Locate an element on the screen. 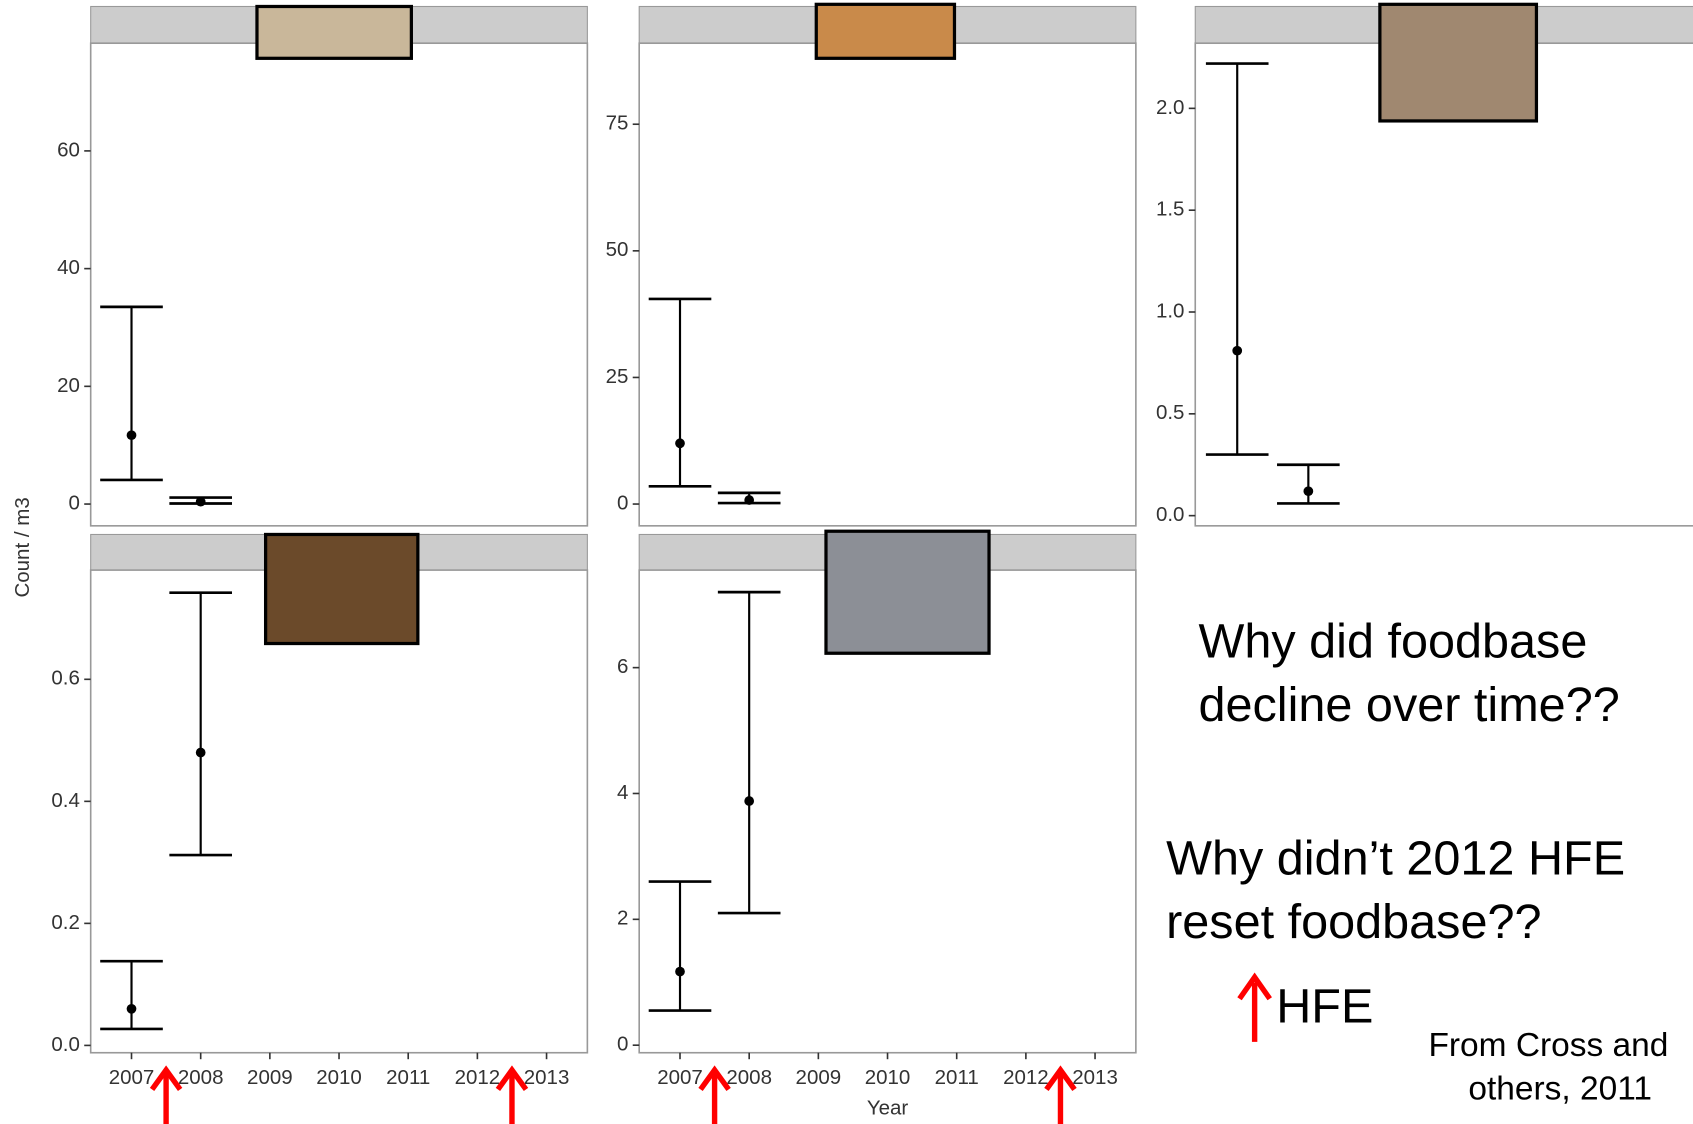 This screenshot has width=1693, height=1124. y-tick-label: 25 is located at coordinates (617, 376).